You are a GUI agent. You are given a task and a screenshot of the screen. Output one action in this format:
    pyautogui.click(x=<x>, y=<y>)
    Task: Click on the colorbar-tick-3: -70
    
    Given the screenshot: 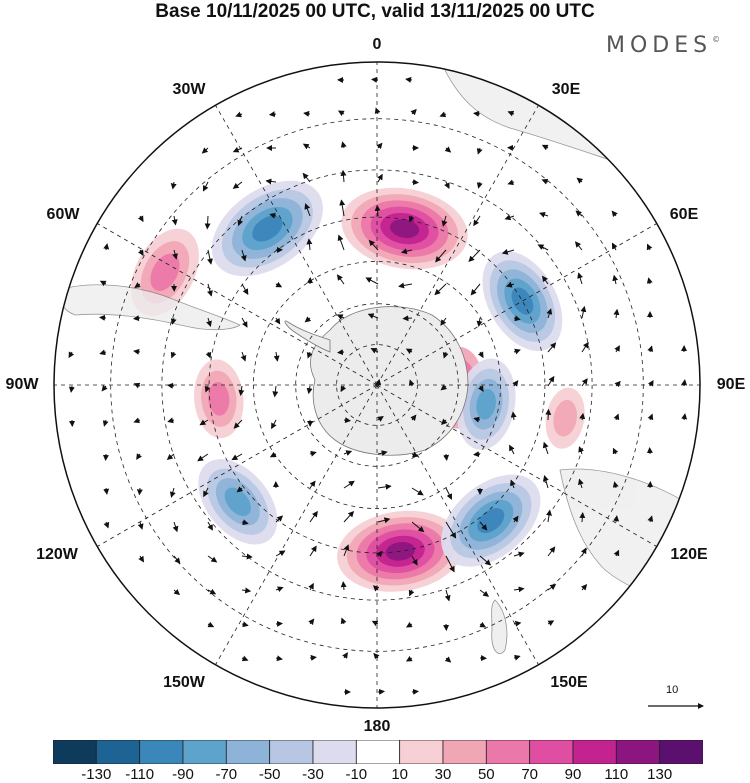 What is the action you would take?
    pyautogui.click(x=226, y=774)
    